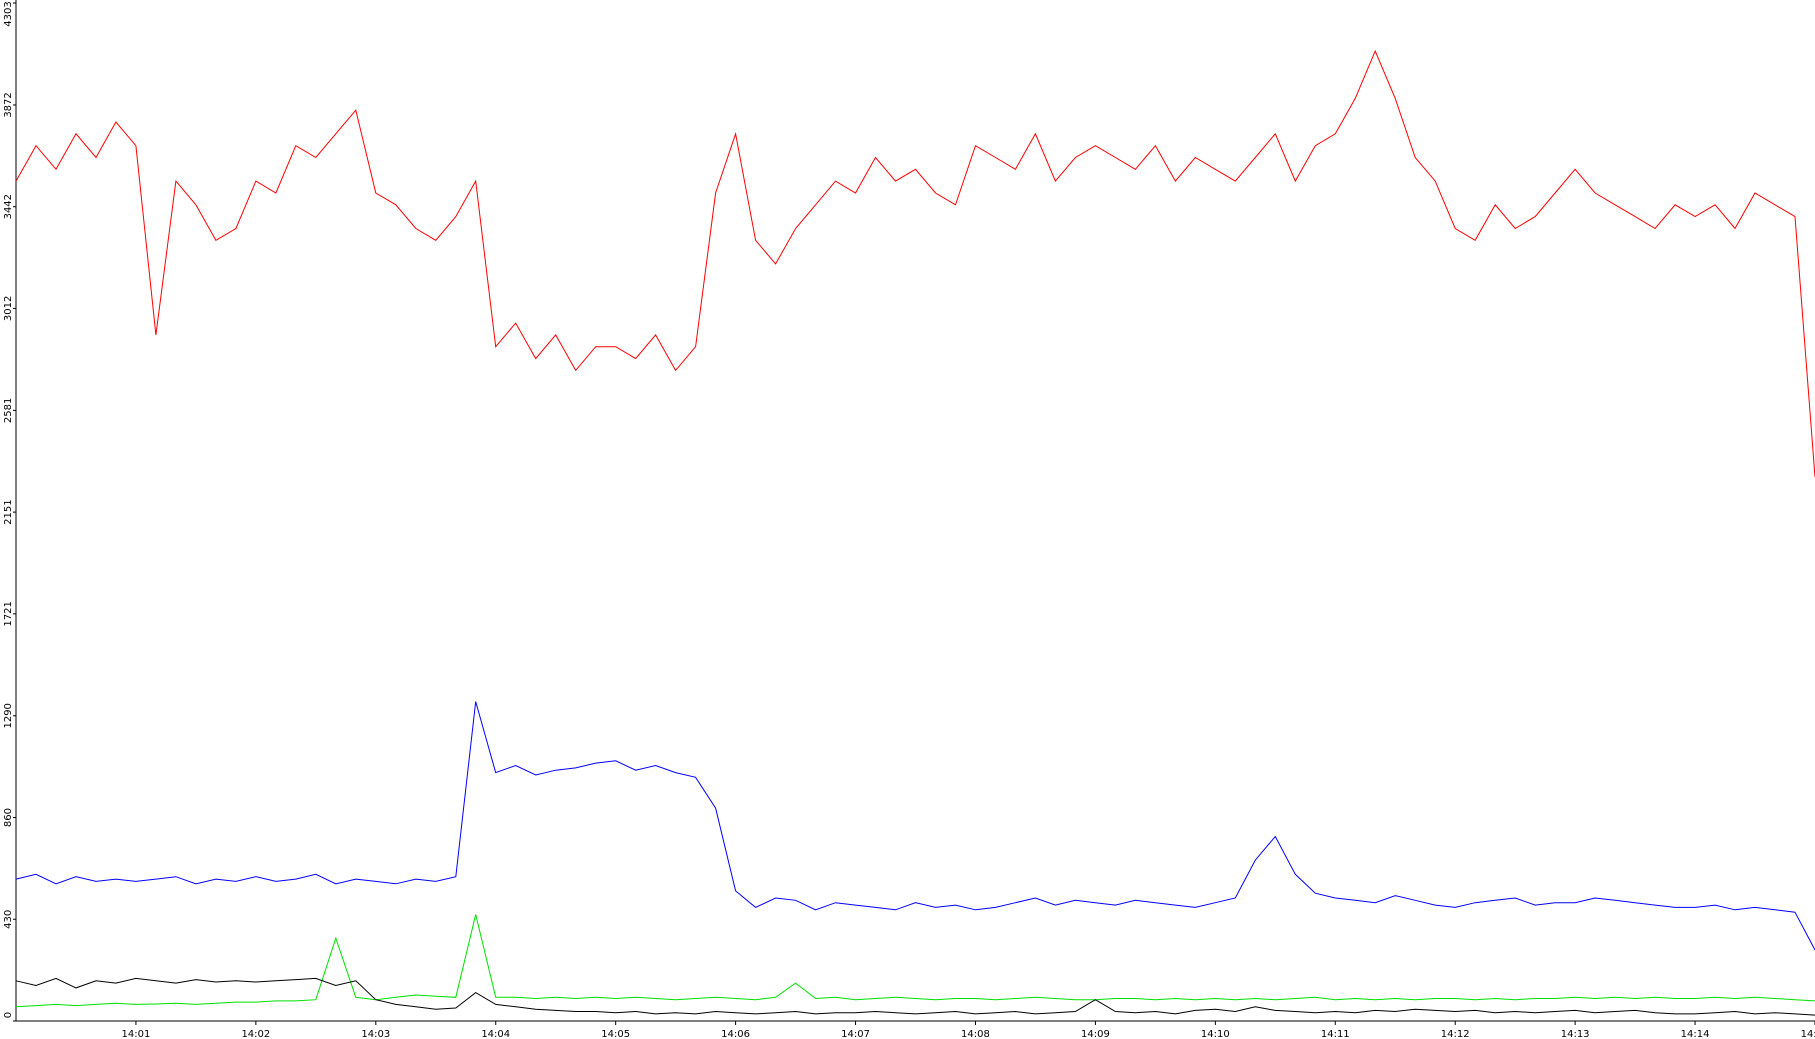 This screenshot has height=1039, width=1815. What do you see at coordinates (8, 715) in the screenshot?
I see `y-tick-label: 1290` at bounding box center [8, 715].